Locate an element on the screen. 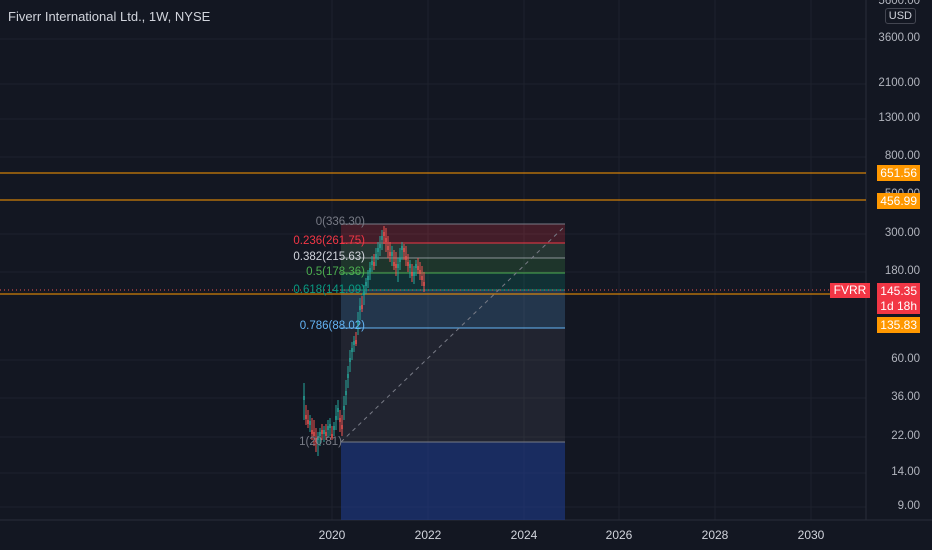 The width and height of the screenshot is (932, 550). fib-level-label: 0.382(215.63) is located at coordinates (329, 257).